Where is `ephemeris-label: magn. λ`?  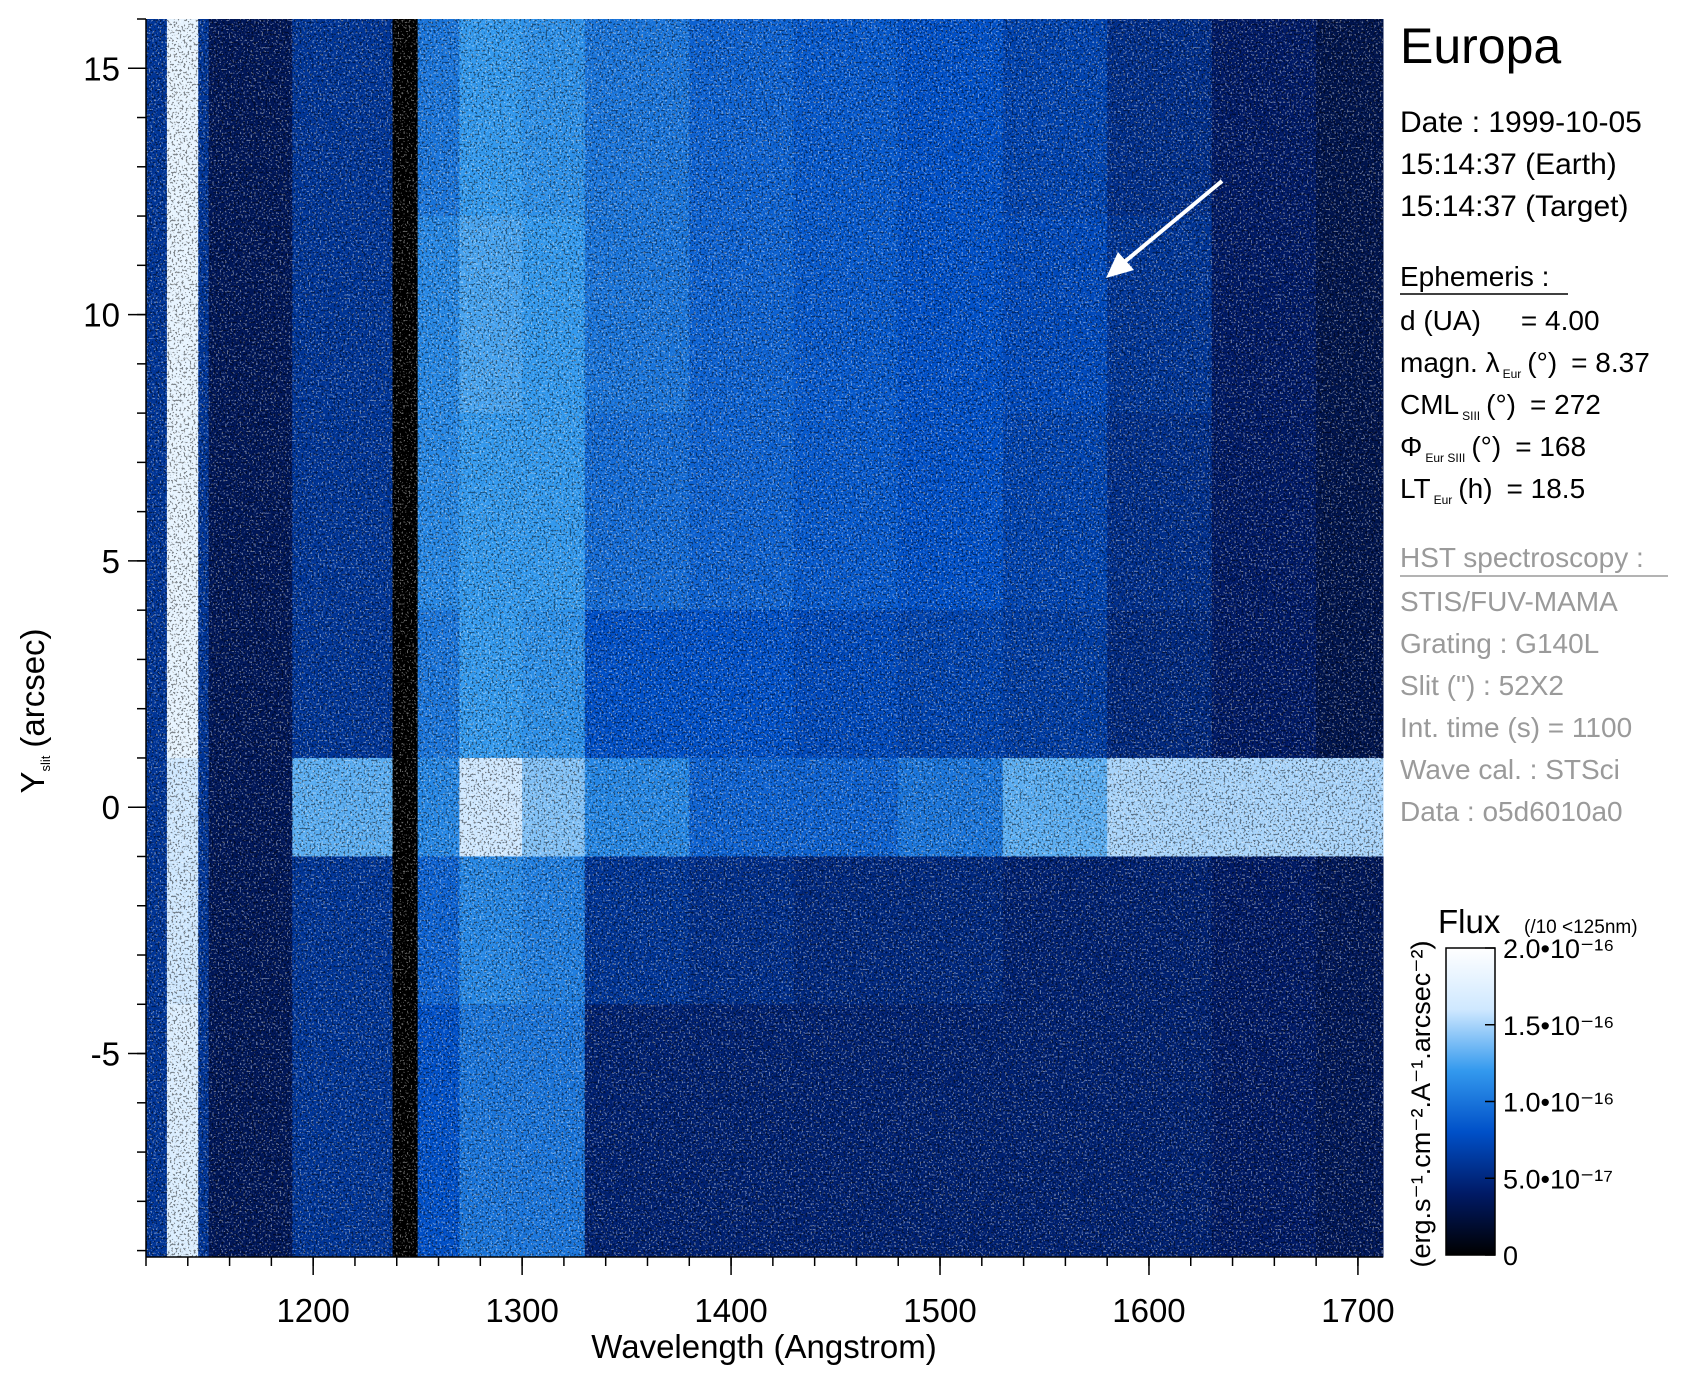 ephemeris-label: magn. λ is located at coordinates (1450, 362).